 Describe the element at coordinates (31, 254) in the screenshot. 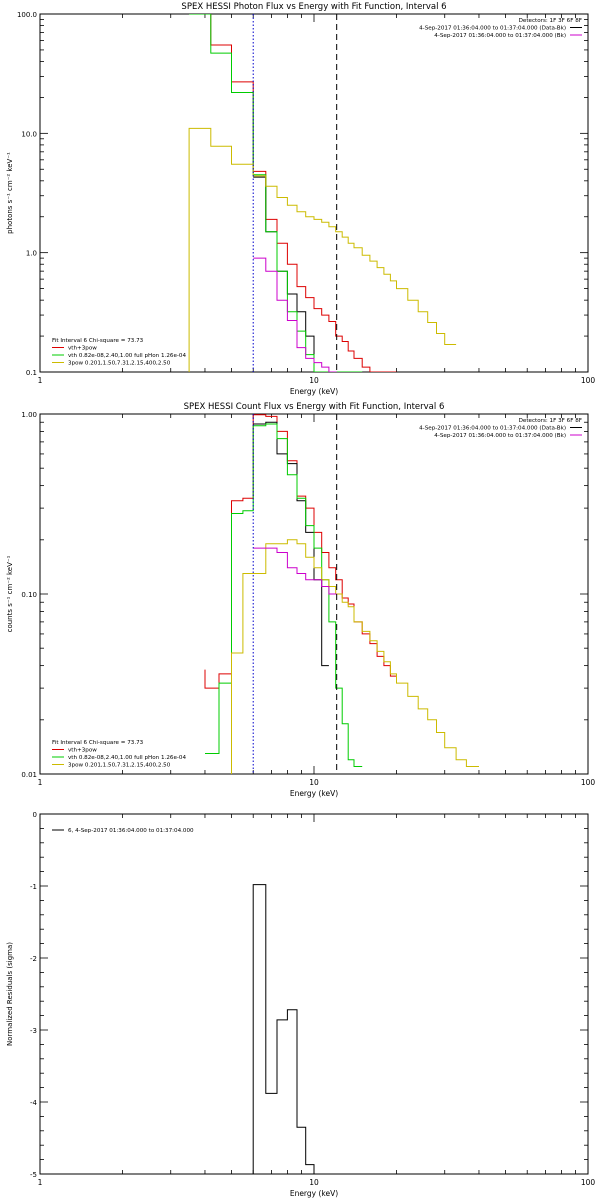

I see `y-tick-label: 1.0` at that location.